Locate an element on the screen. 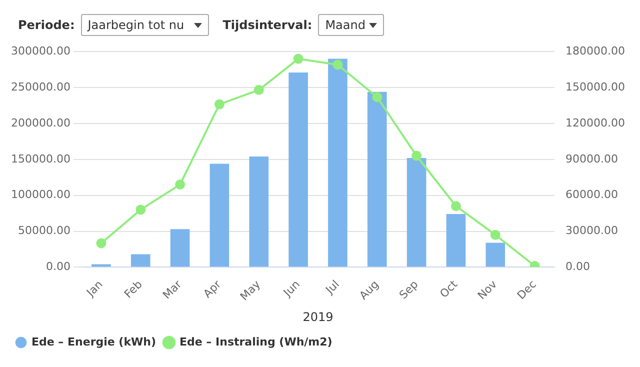 Image resolution: width=640 pixels, height=367 pixels. text: Maand is located at coordinates (345, 25).